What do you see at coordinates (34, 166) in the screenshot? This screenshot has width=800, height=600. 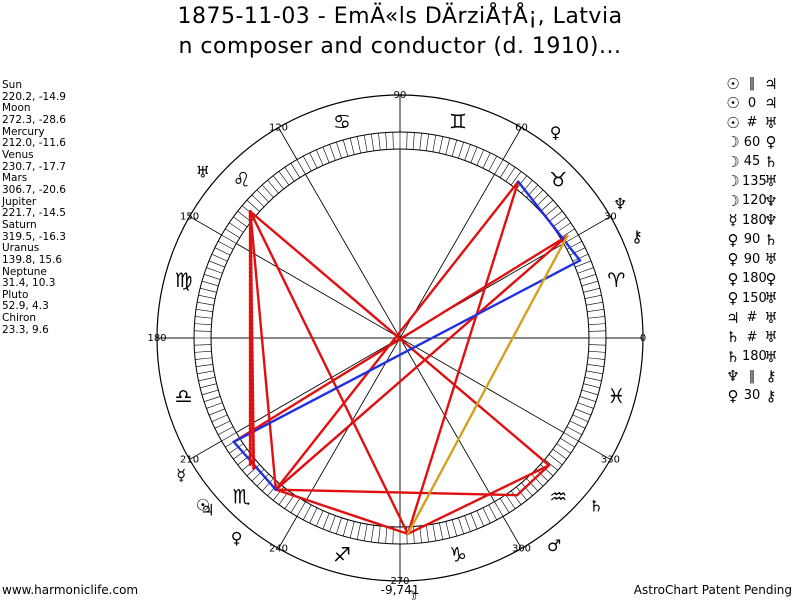 I see `planet-coords: 230.7, -17.7` at bounding box center [34, 166].